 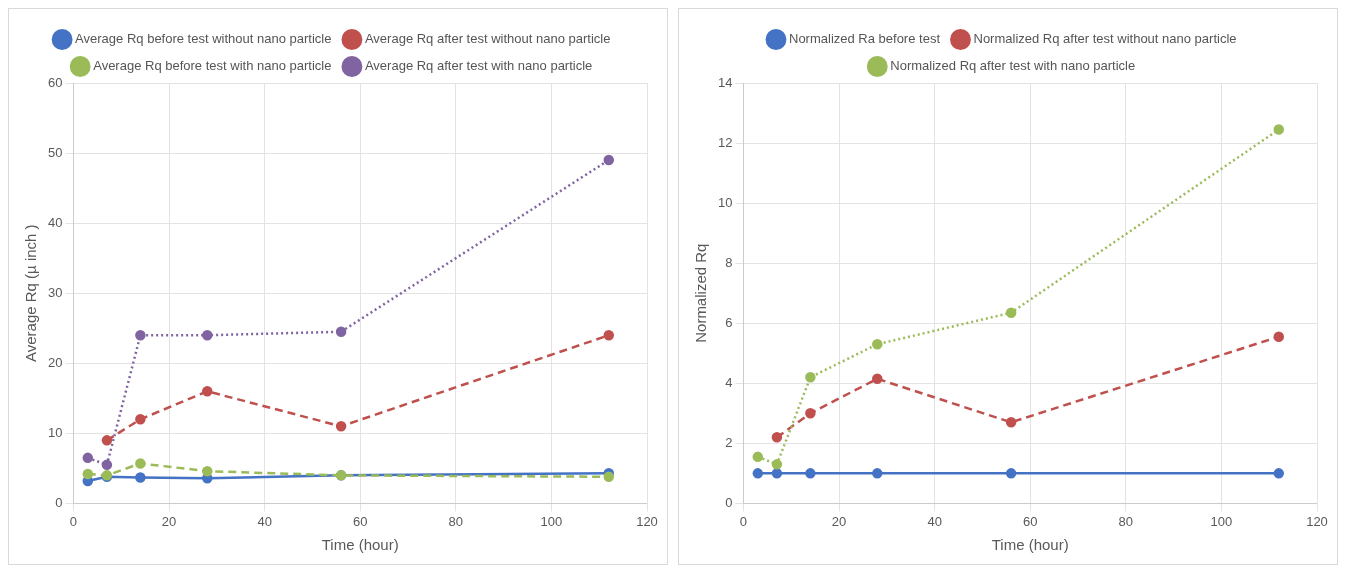 I want to click on legend-label: Normalized Rq after test with nano particle, so click(x=1013, y=66).